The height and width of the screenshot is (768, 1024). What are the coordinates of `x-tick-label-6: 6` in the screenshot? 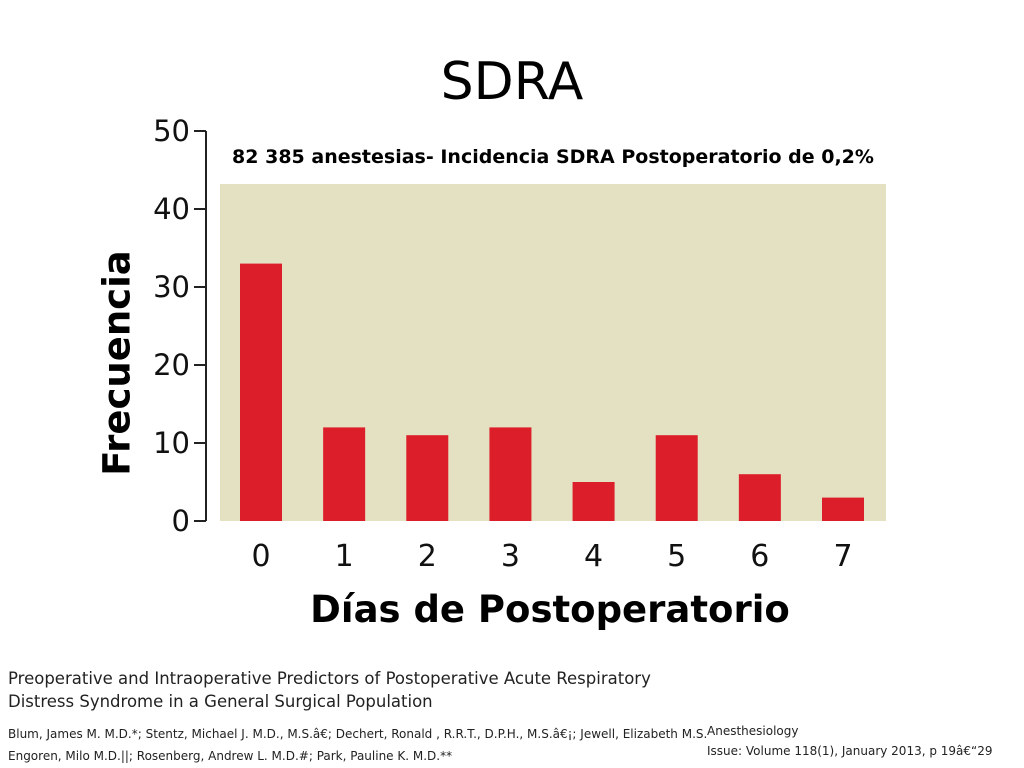 It's located at (759, 556).